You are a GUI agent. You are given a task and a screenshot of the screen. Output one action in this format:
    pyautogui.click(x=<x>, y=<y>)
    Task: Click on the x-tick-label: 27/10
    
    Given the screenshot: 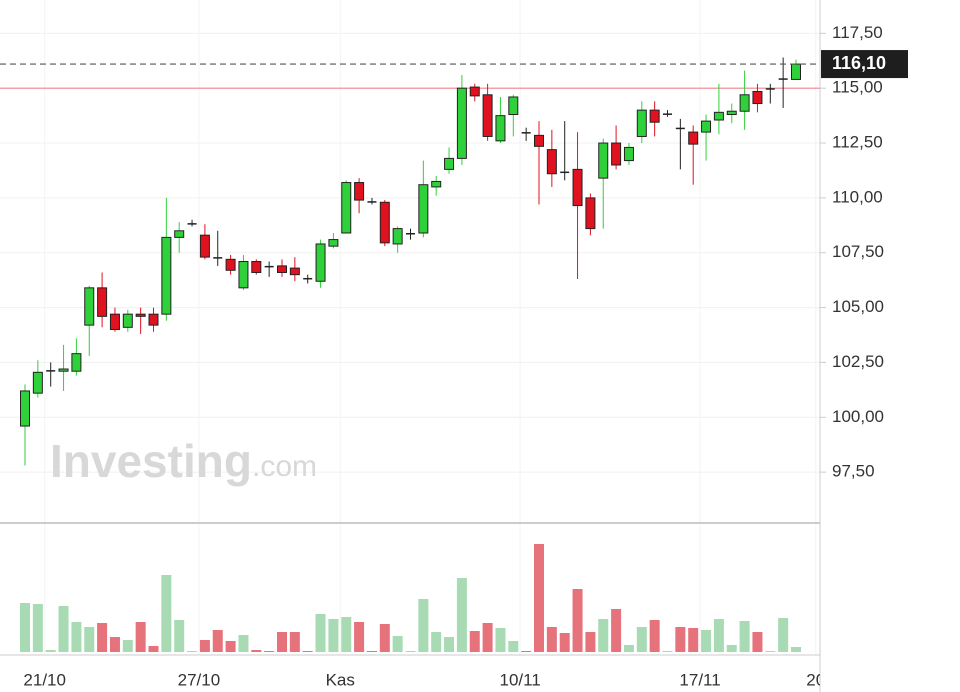 What is the action you would take?
    pyautogui.click(x=199, y=679)
    